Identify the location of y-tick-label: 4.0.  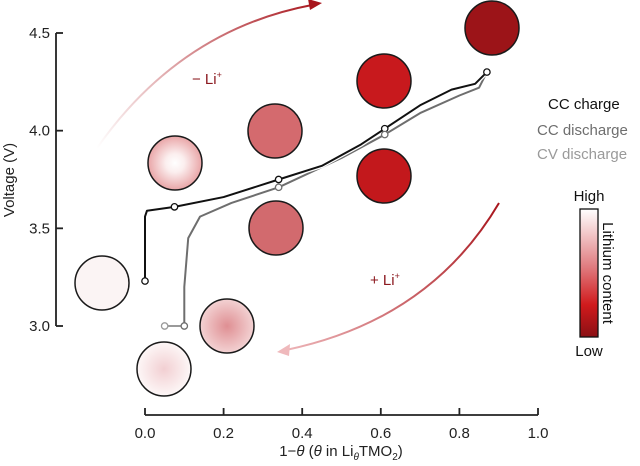
(39, 131).